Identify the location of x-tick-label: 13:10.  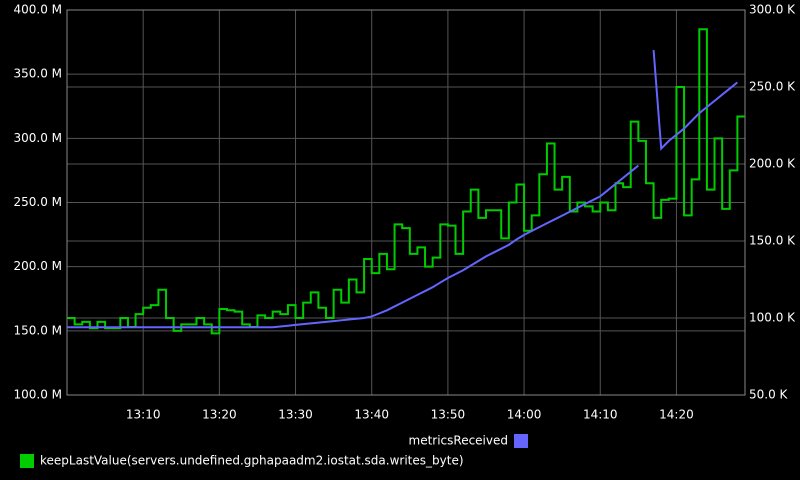
(143, 415).